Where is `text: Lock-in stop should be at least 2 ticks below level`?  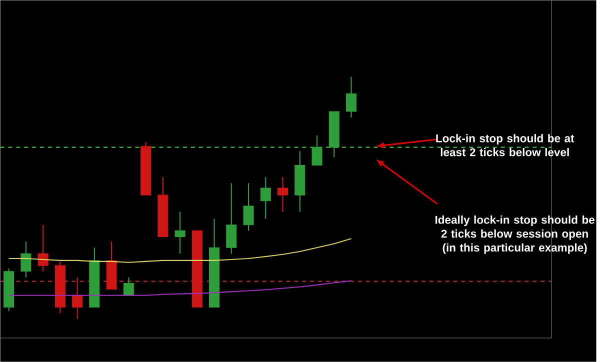 text: Lock-in stop should be at least 2 ticks below level is located at coordinates (505, 145).